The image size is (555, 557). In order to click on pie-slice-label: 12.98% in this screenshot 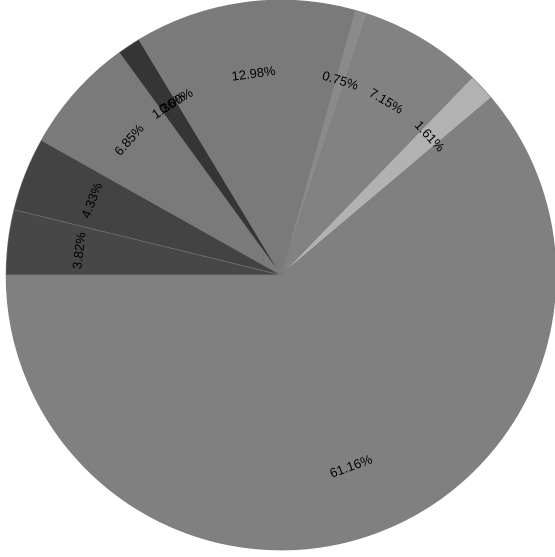, I will do `click(254, 73)`.